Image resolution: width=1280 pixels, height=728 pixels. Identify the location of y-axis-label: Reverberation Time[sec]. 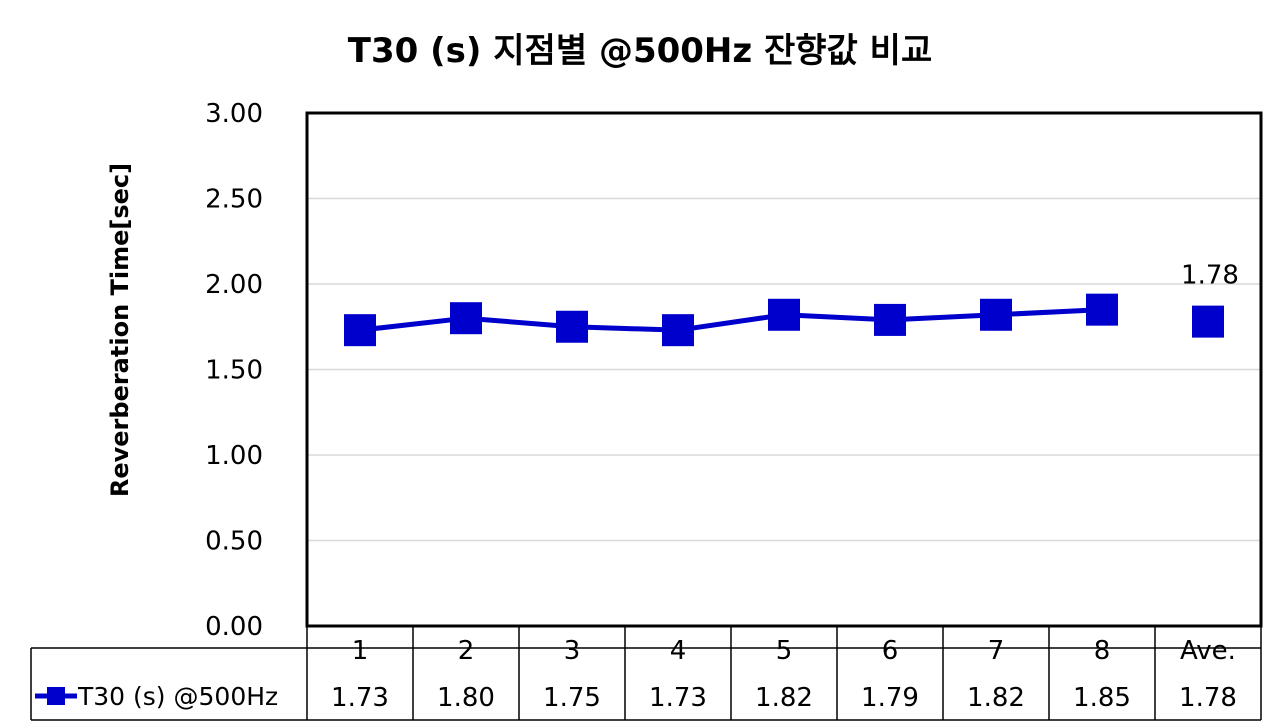
(120, 330).